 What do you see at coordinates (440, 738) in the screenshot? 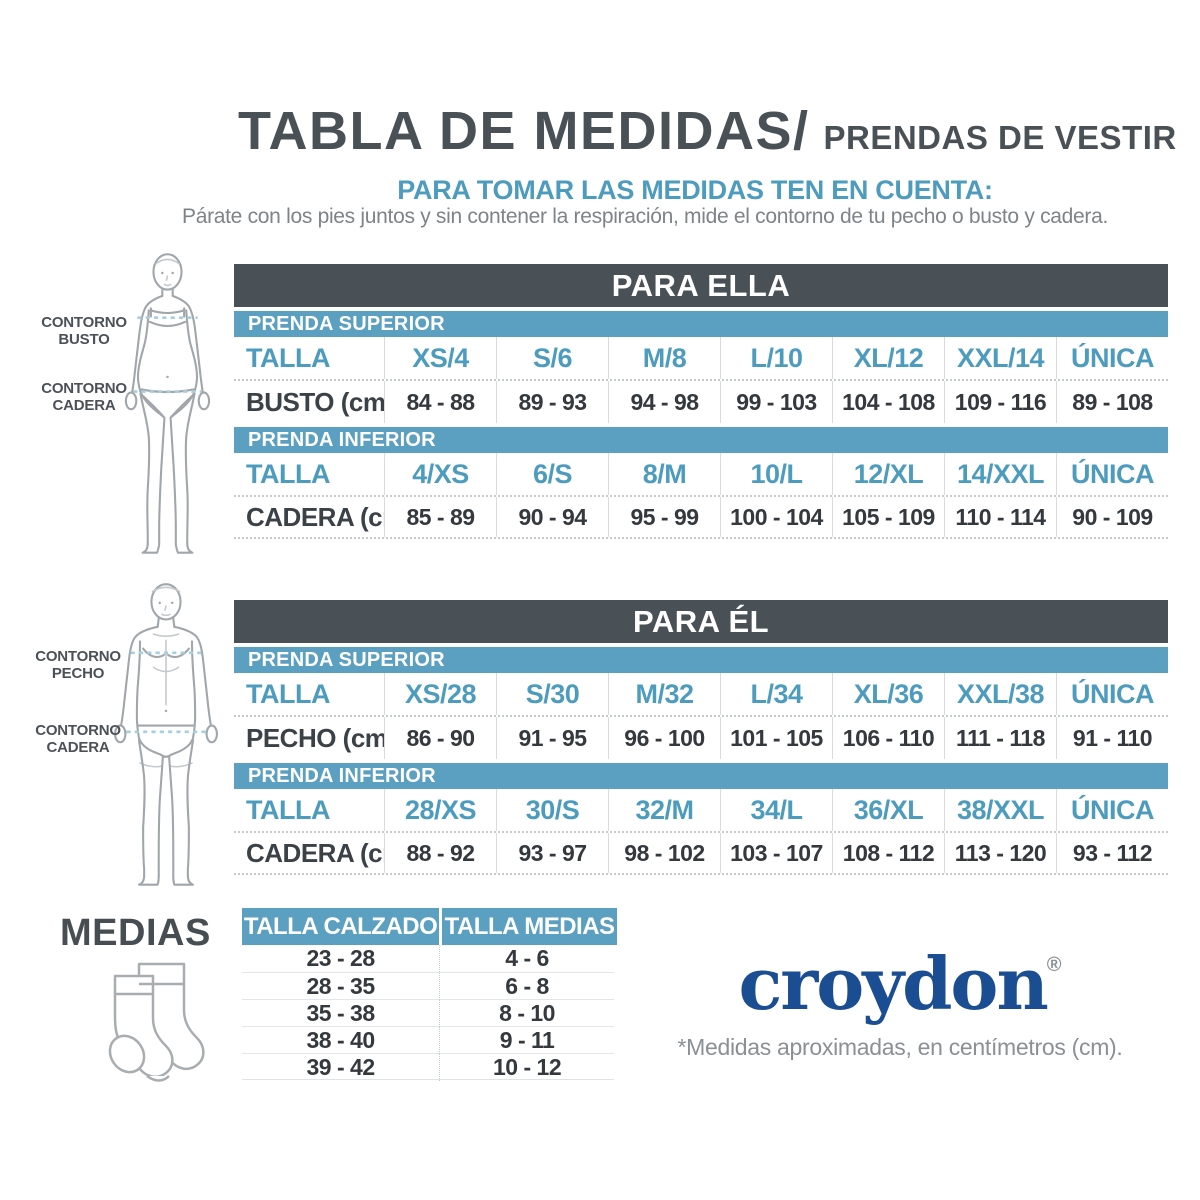
I see `value-cell: 86 - 90` at bounding box center [440, 738].